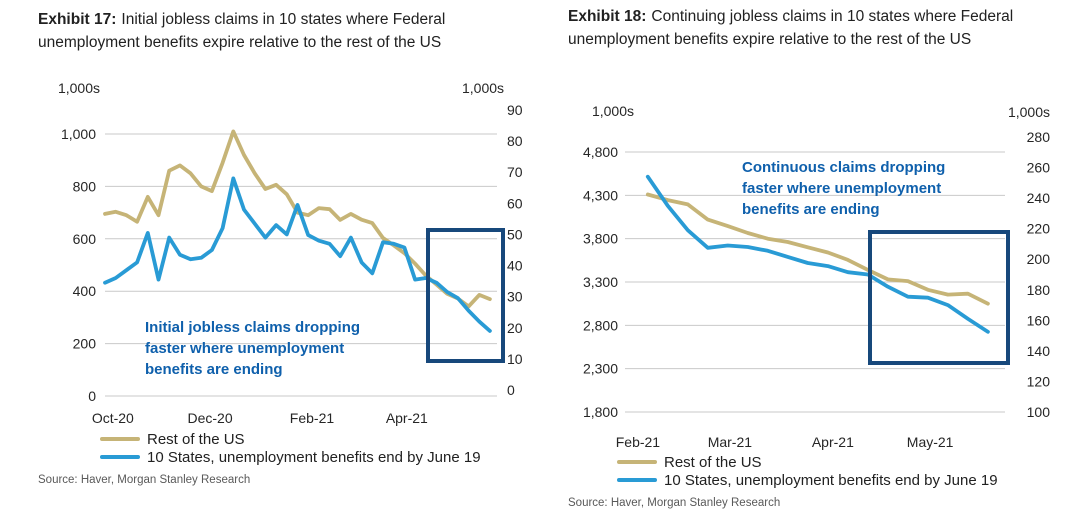 The height and width of the screenshot is (514, 1087). Describe the element at coordinates (85, 186) in the screenshot. I see `svg-text: 800` at that location.